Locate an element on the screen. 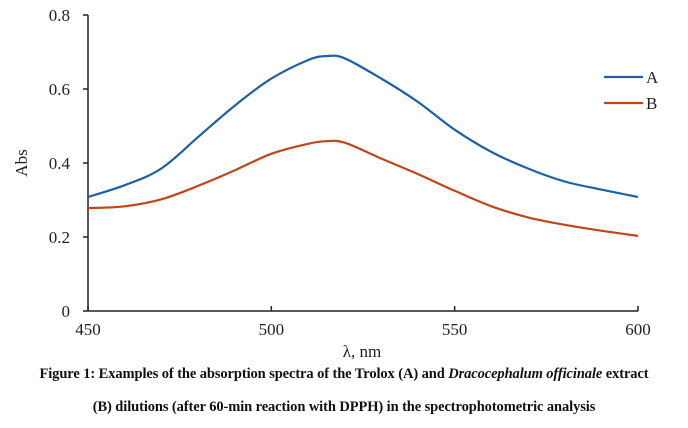 The image size is (688, 428). y-tick-label: 0.4 is located at coordinates (60, 163).